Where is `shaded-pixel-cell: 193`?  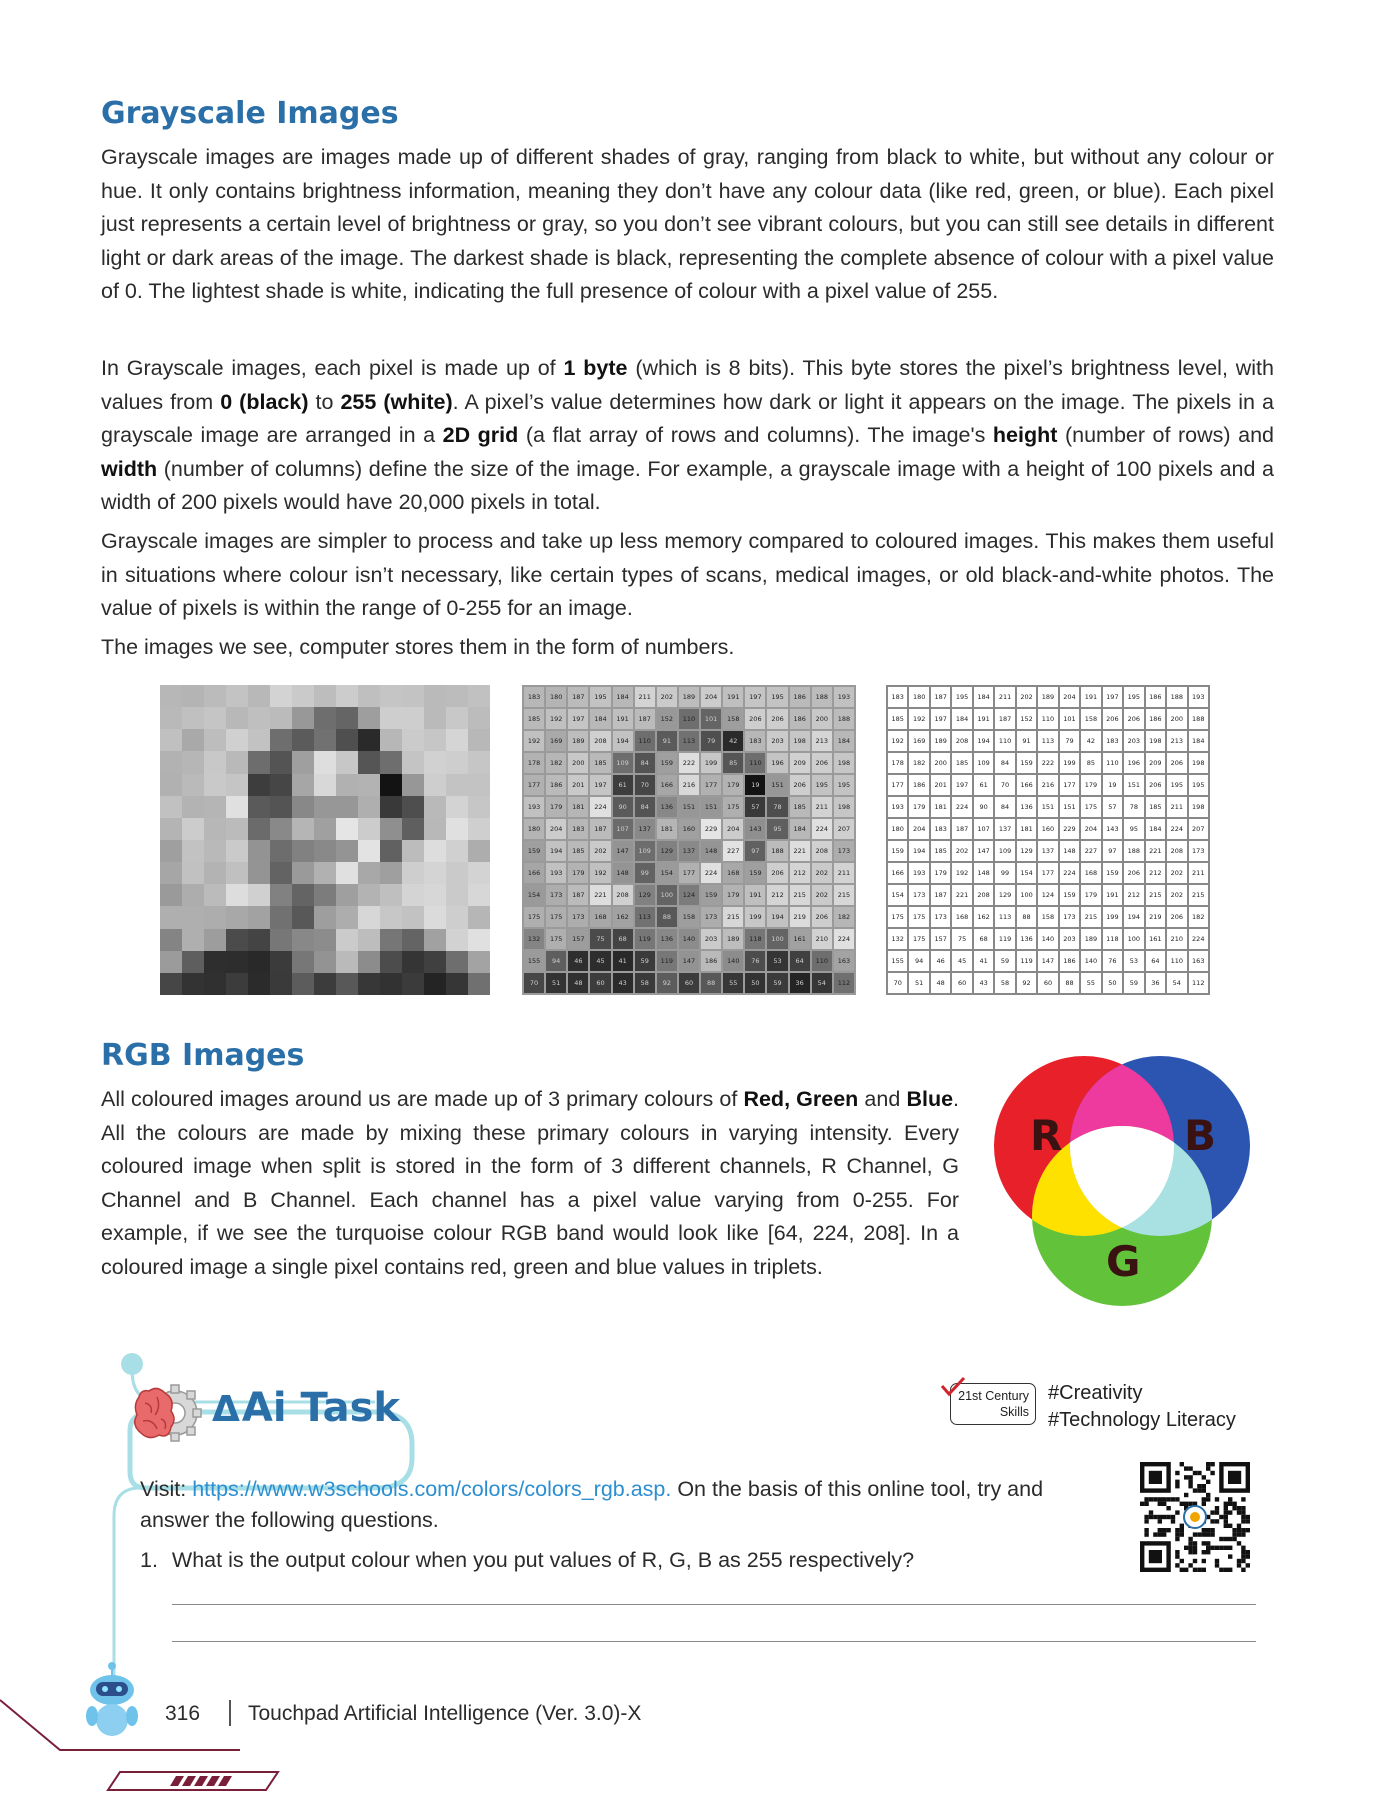
shaded-pixel-cell: 193 is located at coordinates (556, 873).